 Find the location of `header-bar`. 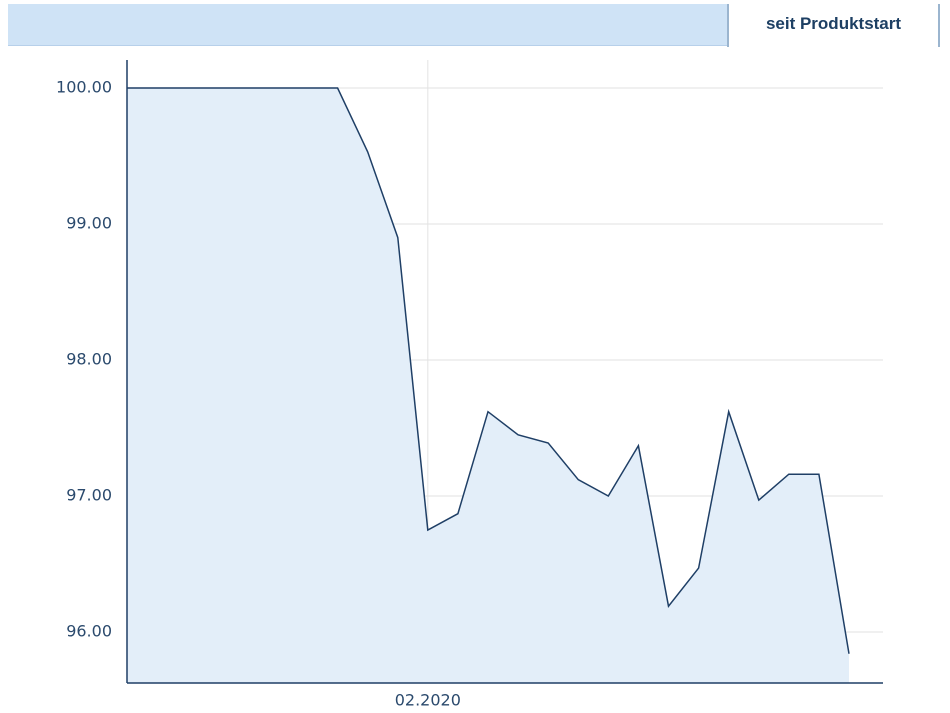

header-bar is located at coordinates (367, 25).